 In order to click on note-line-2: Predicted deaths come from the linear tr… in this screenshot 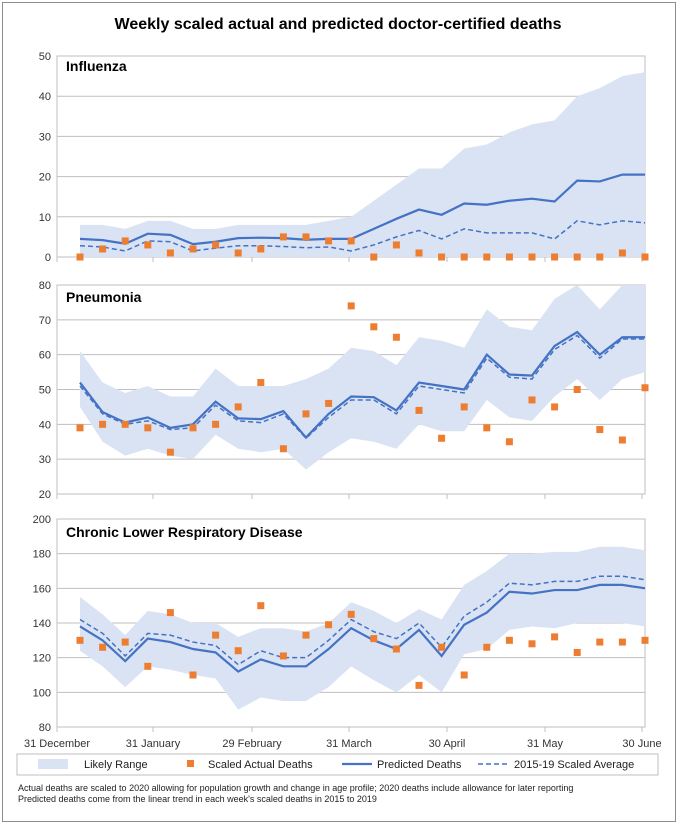, I will do `click(197, 799)`.